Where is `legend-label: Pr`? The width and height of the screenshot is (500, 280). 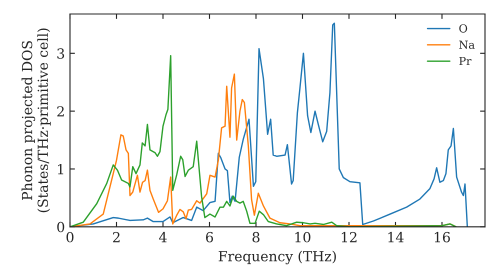
legend-label: Pr is located at coordinates (465, 61).